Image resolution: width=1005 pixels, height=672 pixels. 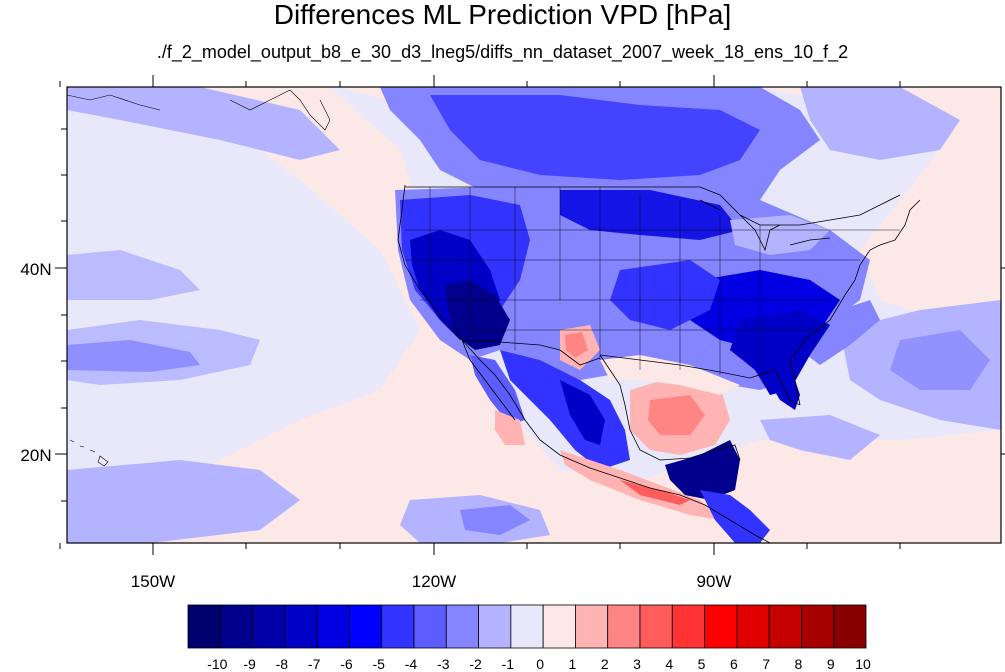 What do you see at coordinates (702, 664) in the screenshot?
I see `colorbar-label: 5` at bounding box center [702, 664].